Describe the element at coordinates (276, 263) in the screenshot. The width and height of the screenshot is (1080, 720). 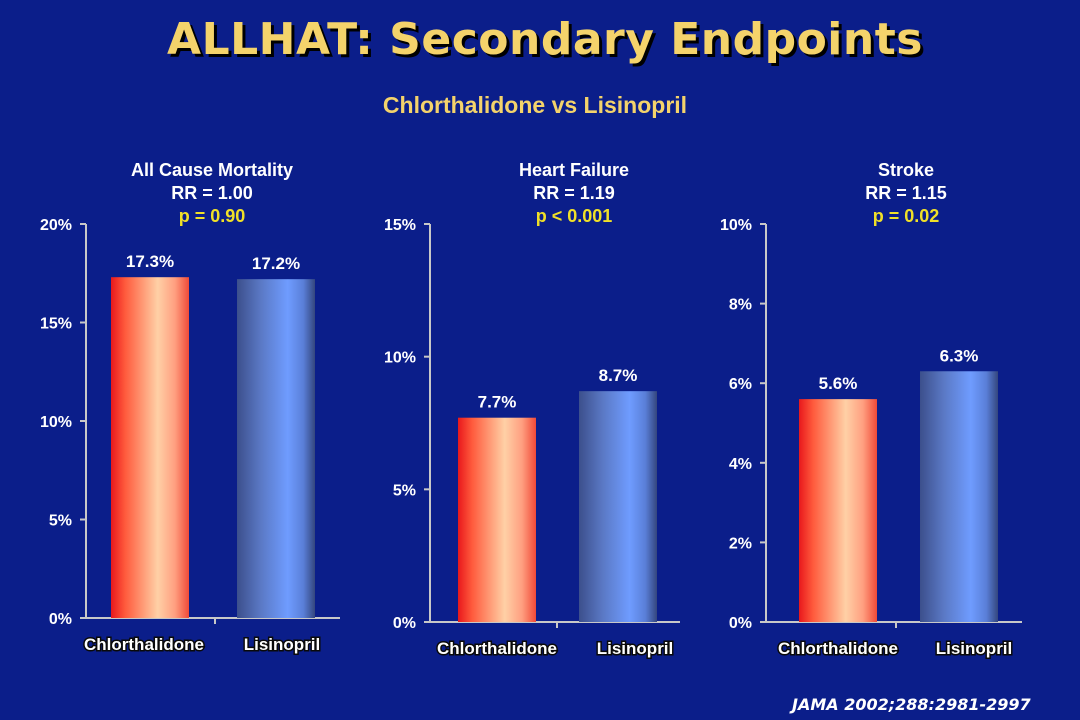
I see `bar-value-label: 17.2%` at that location.